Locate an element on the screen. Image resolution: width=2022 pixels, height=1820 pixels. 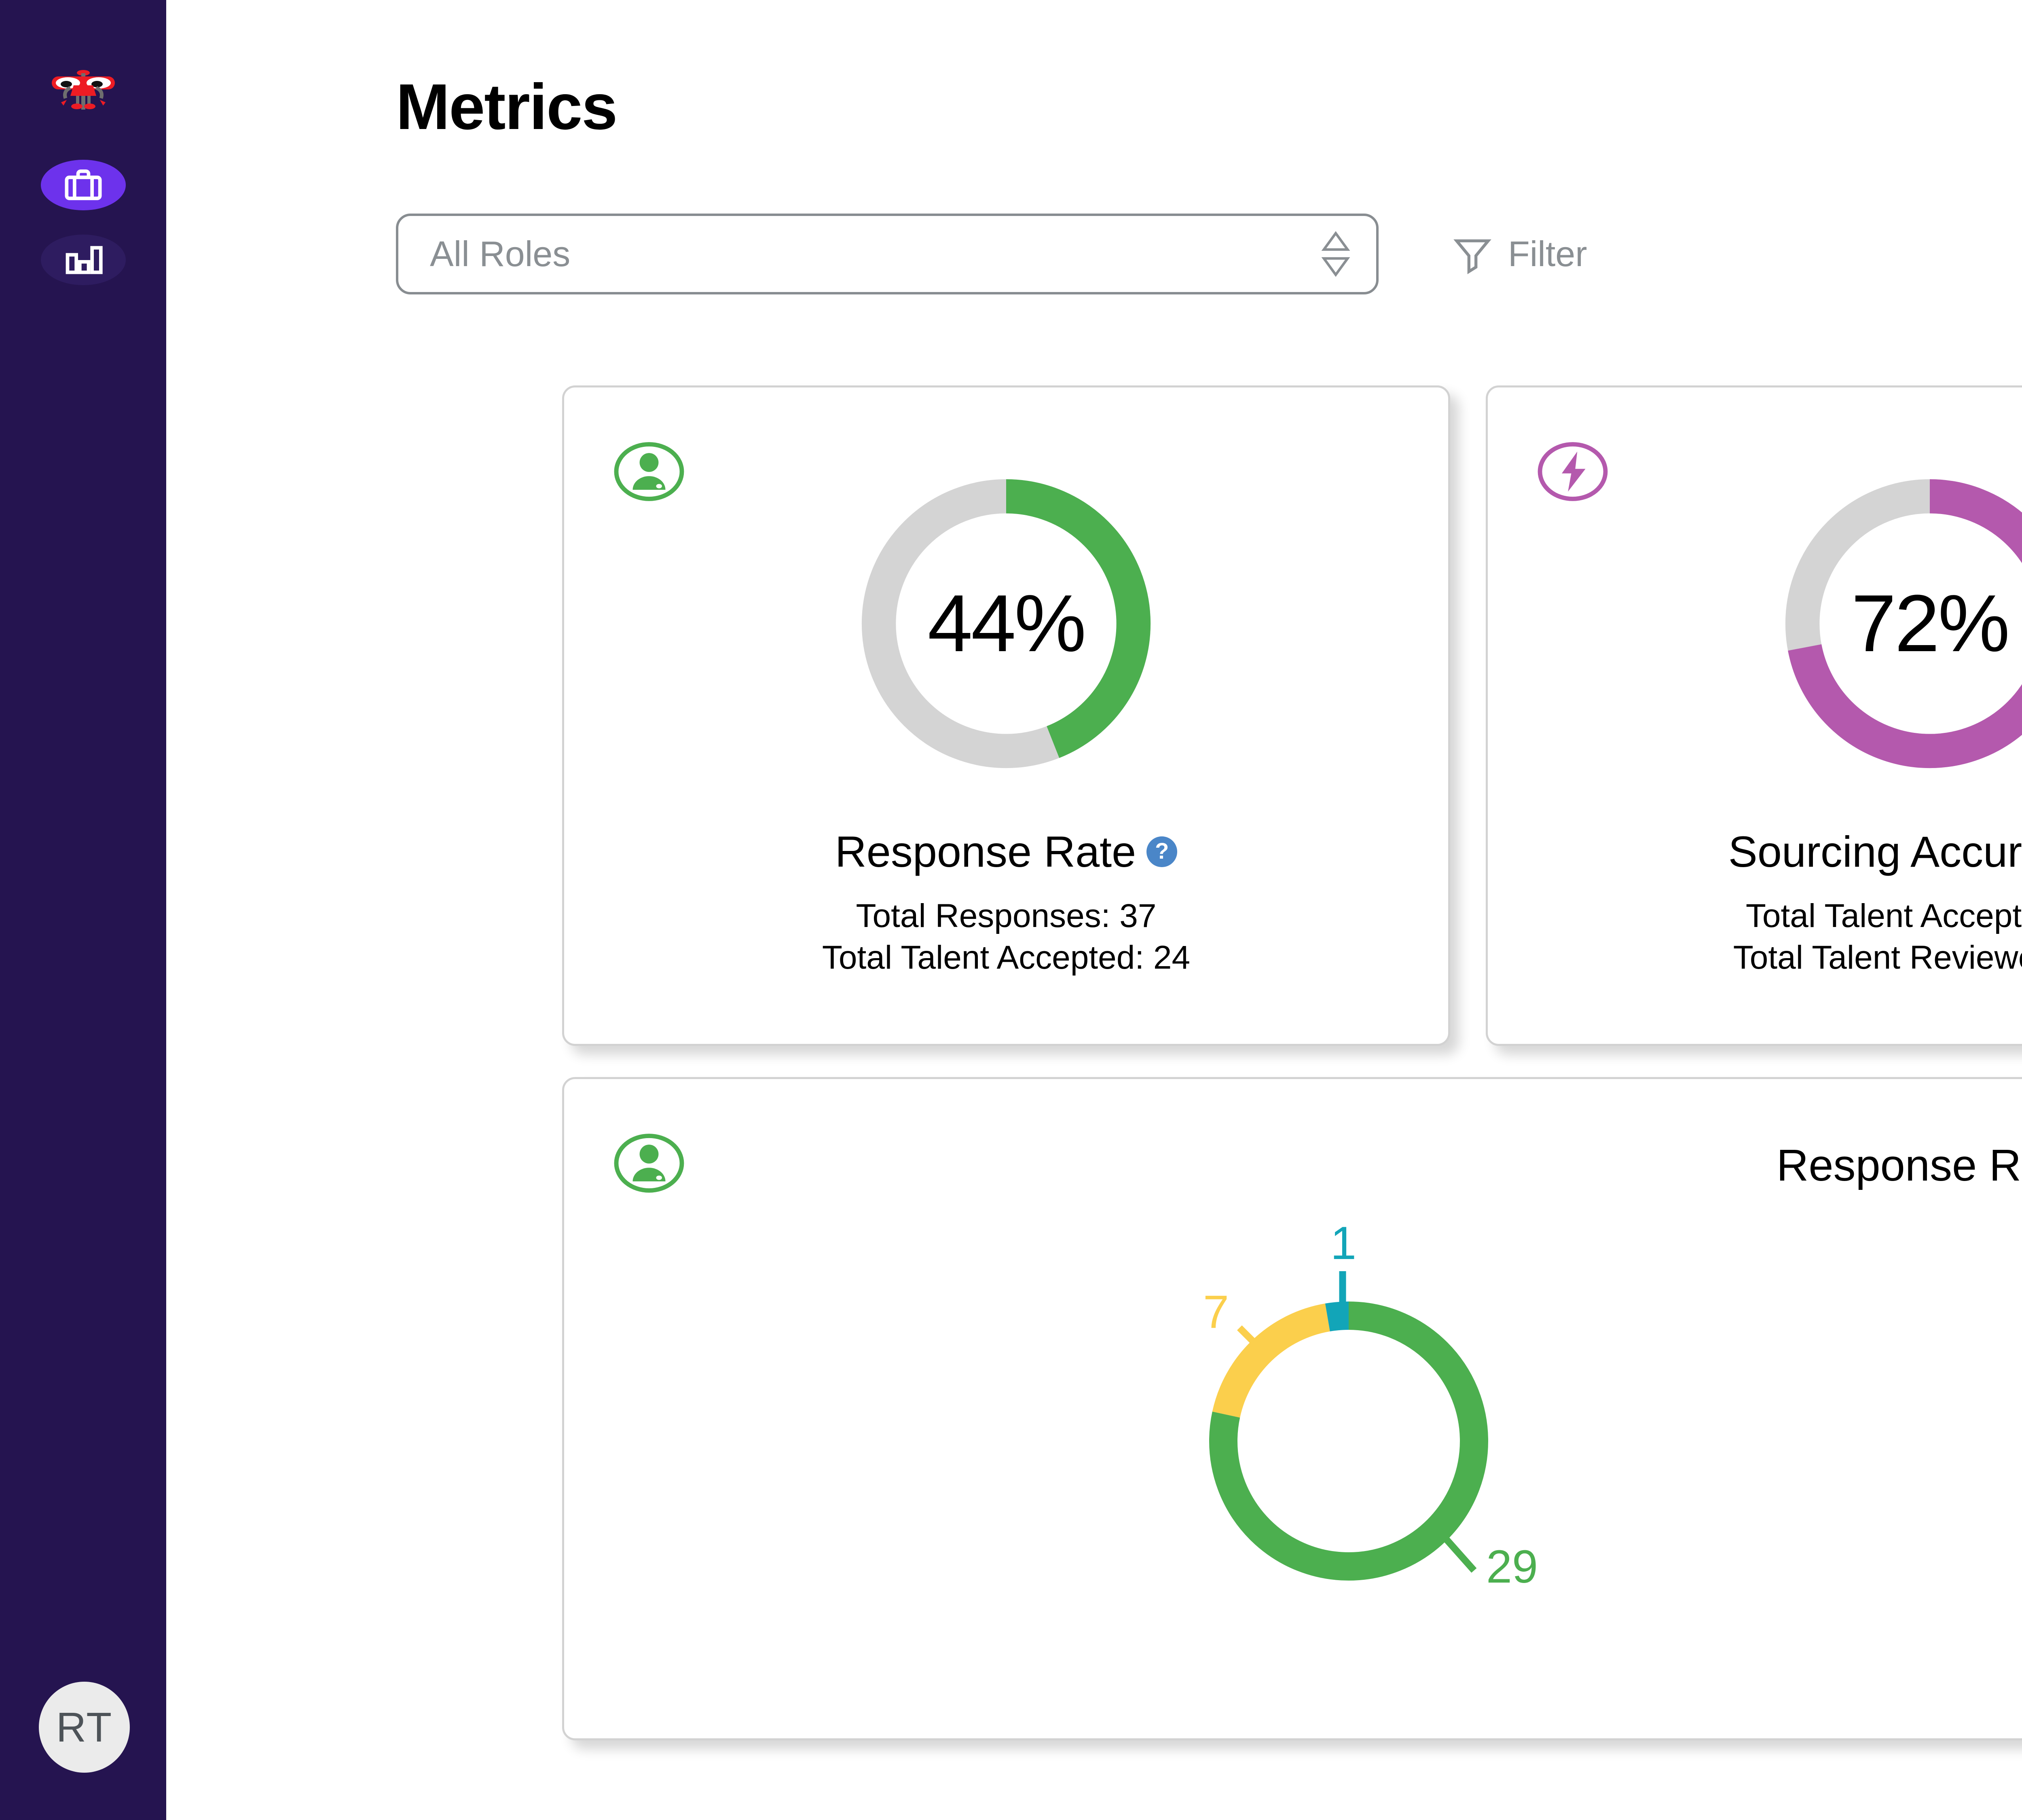
help-icon: ? is located at coordinates (1162, 852).